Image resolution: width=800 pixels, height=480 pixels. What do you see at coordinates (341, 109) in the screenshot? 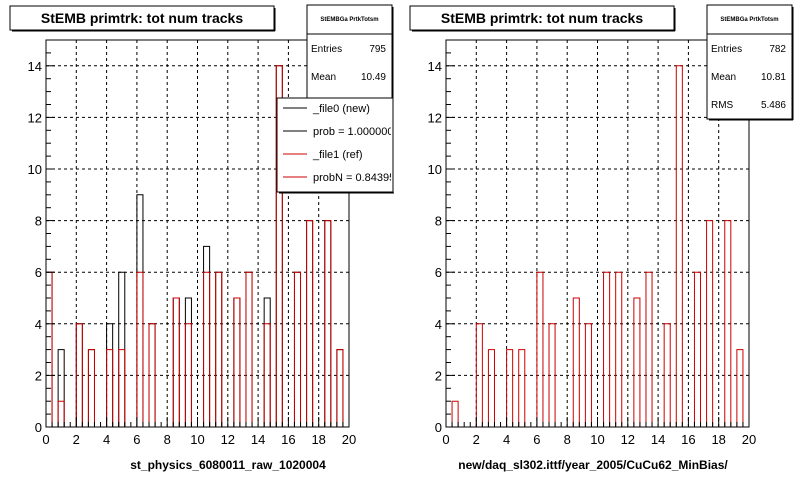
I see `legend-entry: _file0 (new)` at bounding box center [341, 109].